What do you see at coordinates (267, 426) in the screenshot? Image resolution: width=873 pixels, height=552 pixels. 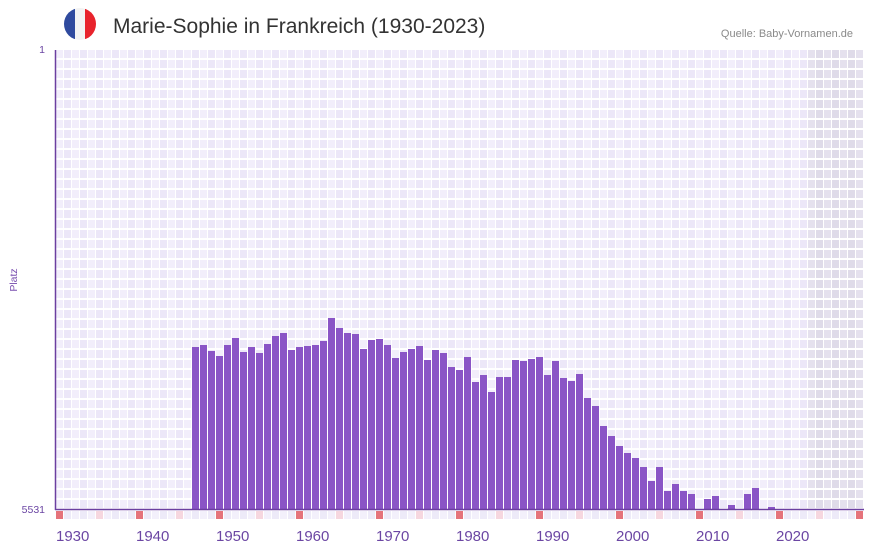 I see `bar-1956` at bounding box center [267, 426].